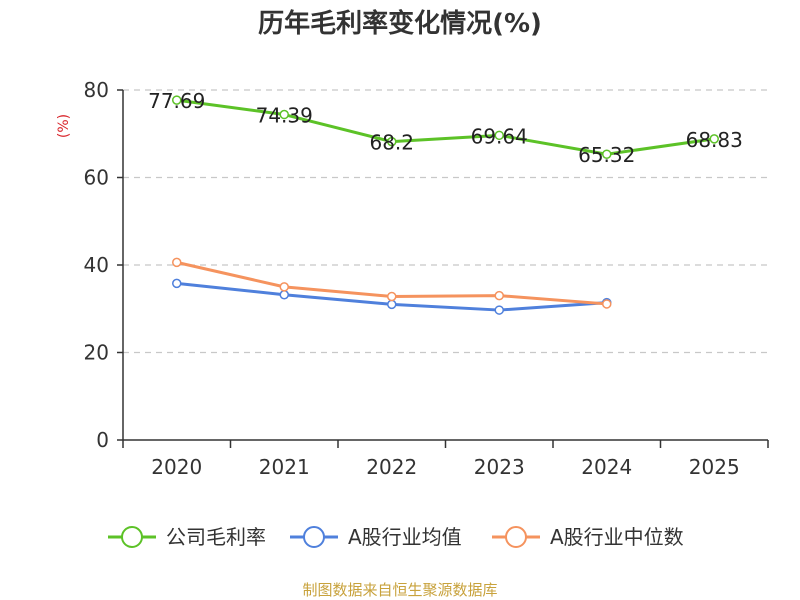 Image resolution: width=800 pixels, height=600 pixels. What do you see at coordinates (392, 296) in the screenshot?
I see `series-2-point-2022` at bounding box center [392, 296].